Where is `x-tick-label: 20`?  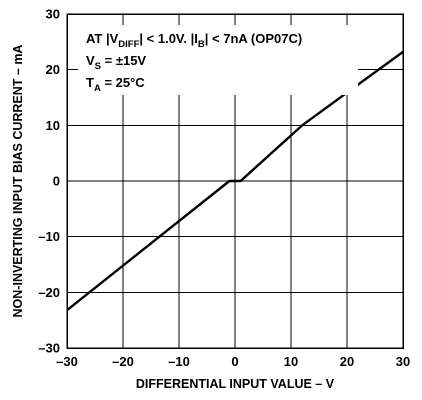 x-tick-label: 20 is located at coordinates (347, 361).